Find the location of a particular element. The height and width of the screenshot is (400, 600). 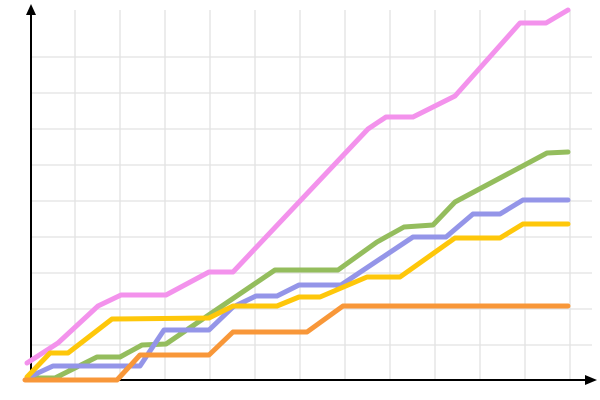

y-axis-arrow-icon is located at coordinates (31, 9).